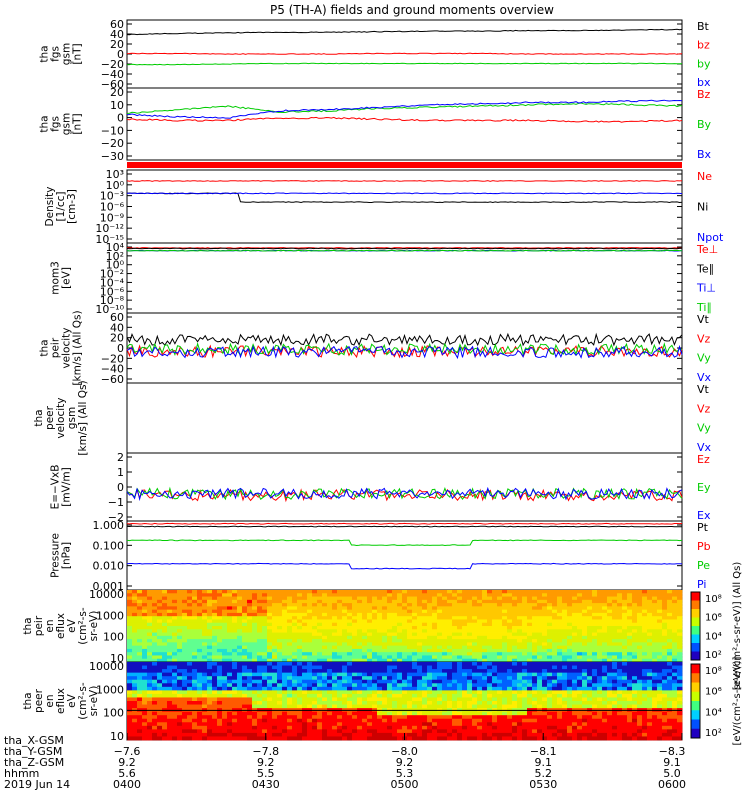 The height and width of the screenshot is (800, 750). What do you see at coordinates (405, 773) in the screenshot?
I see `x-tick-label: 5.3` at bounding box center [405, 773].